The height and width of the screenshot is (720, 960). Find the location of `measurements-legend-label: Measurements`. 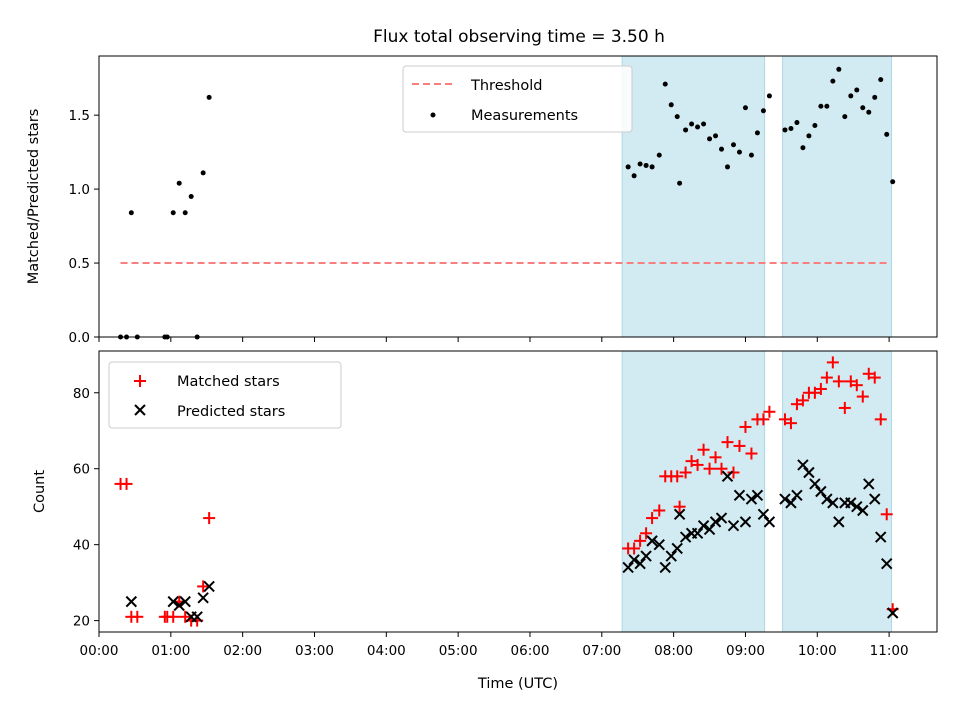

measurements-legend-label: Measurements is located at coordinates (524, 116).